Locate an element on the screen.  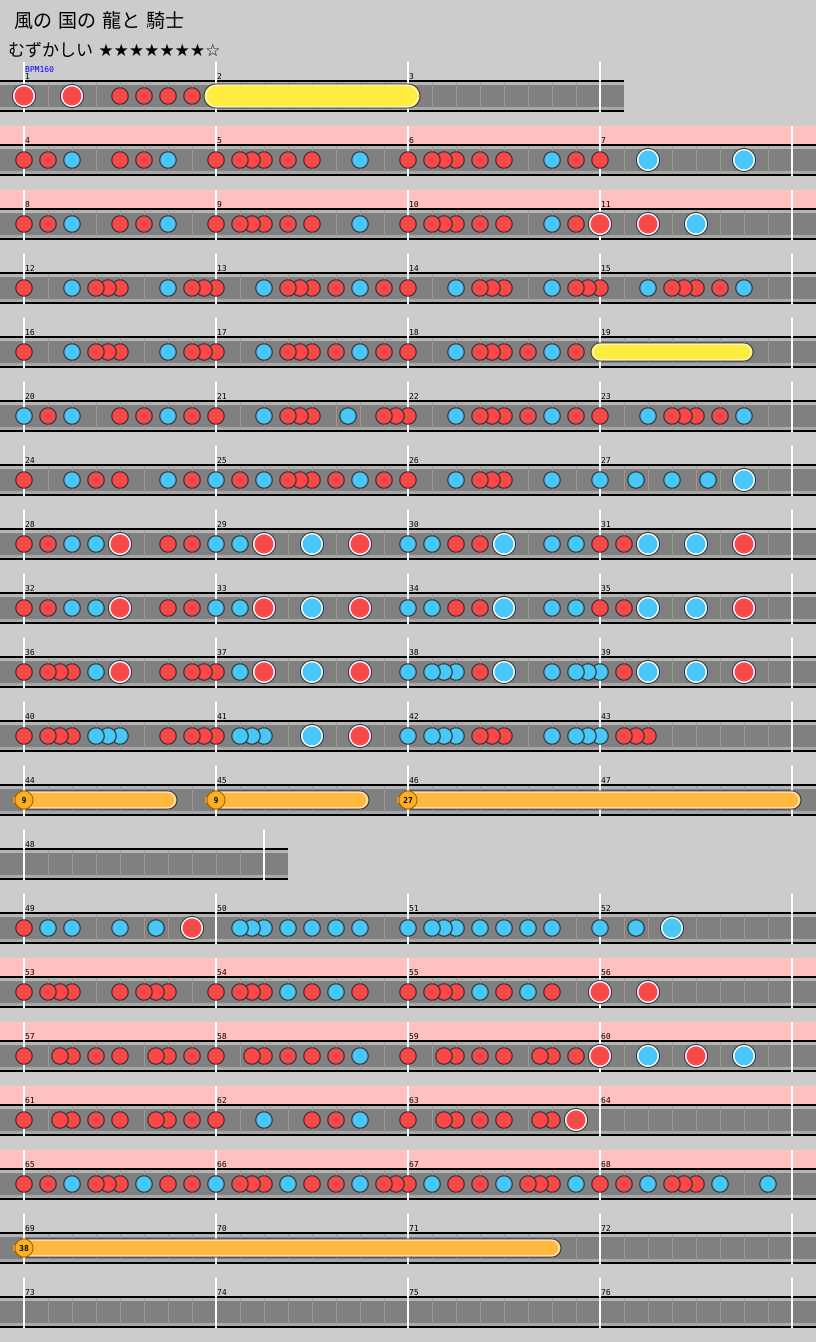
row-canvas: 12 13 14 15 is located at coordinates (408, 279).